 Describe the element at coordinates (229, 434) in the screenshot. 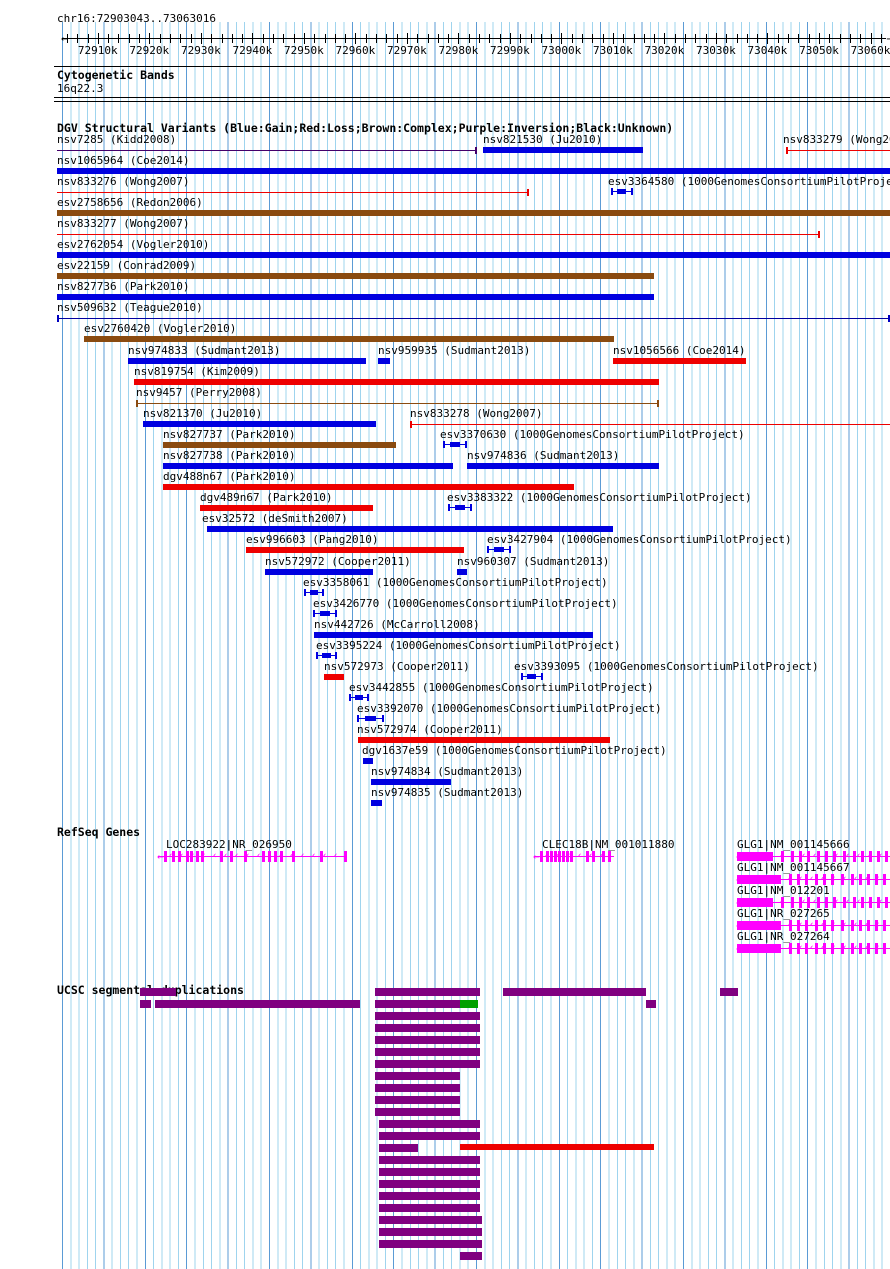

I see `dgv-variant-label: nsv827737 (Park2010)` at that location.